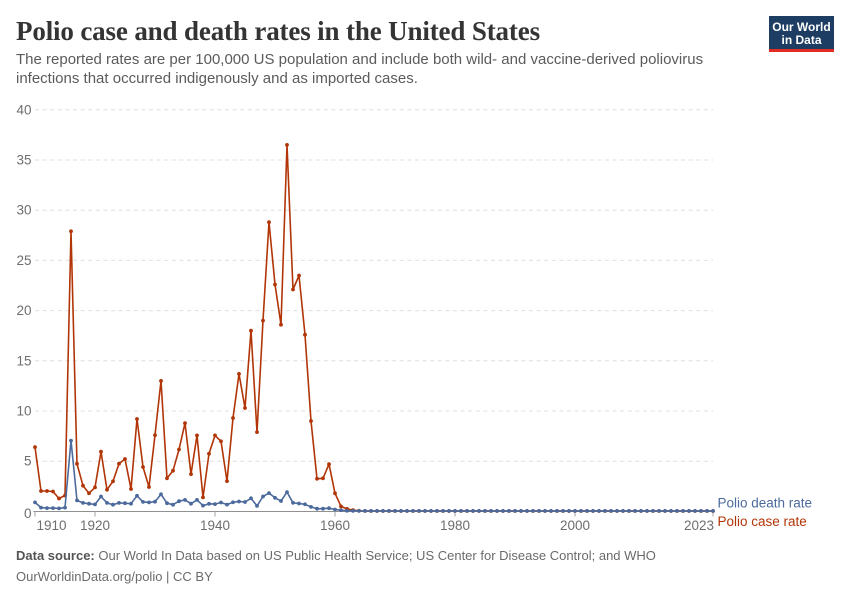 Image resolution: width=850 pixels, height=600 pixels. I want to click on svg-text: 15, so click(23, 360).